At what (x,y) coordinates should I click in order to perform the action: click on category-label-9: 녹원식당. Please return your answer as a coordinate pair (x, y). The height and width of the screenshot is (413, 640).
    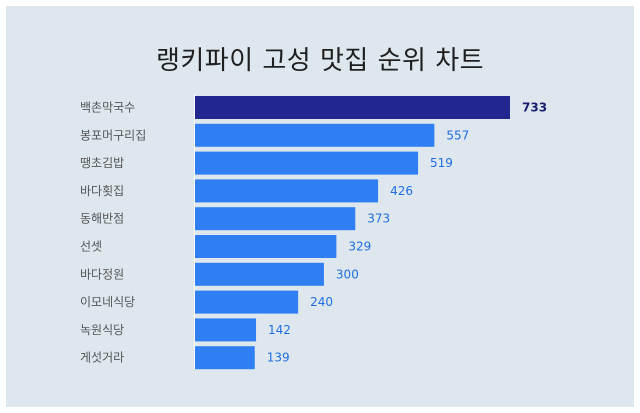
    Looking at the image, I should click on (102, 330).